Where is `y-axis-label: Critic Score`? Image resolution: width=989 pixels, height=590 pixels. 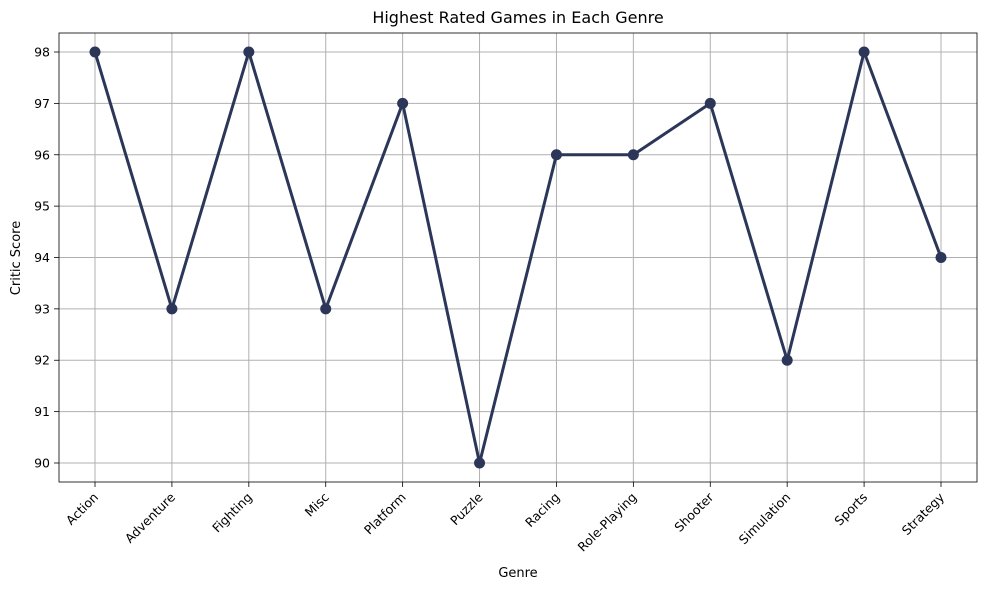 y-axis-label: Critic Score is located at coordinates (16, 258).